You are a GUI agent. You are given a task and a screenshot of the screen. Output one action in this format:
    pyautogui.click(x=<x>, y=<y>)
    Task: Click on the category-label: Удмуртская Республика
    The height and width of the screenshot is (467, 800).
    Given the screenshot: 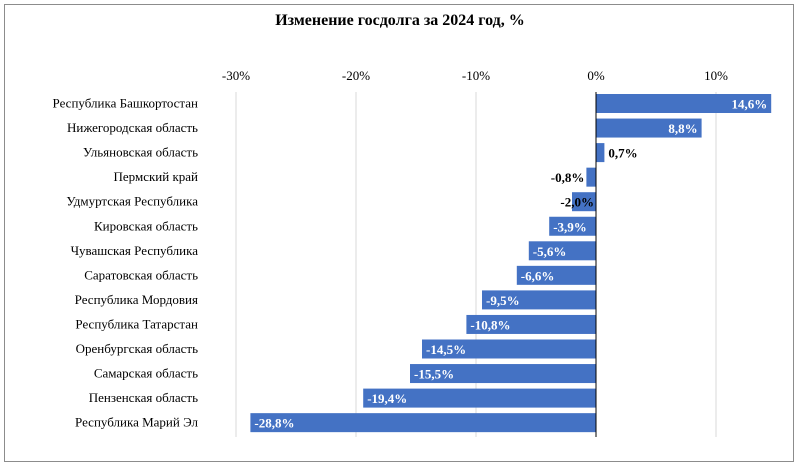 What is the action you would take?
    pyautogui.click(x=132, y=201)
    